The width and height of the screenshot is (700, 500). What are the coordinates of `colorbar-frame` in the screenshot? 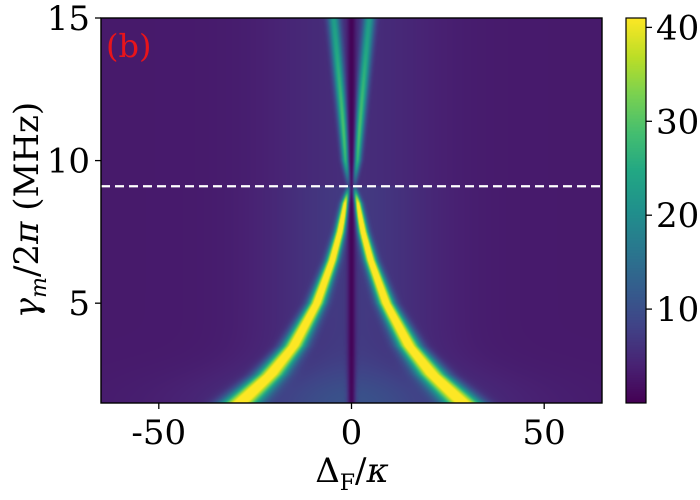 It's located at (636, 210).